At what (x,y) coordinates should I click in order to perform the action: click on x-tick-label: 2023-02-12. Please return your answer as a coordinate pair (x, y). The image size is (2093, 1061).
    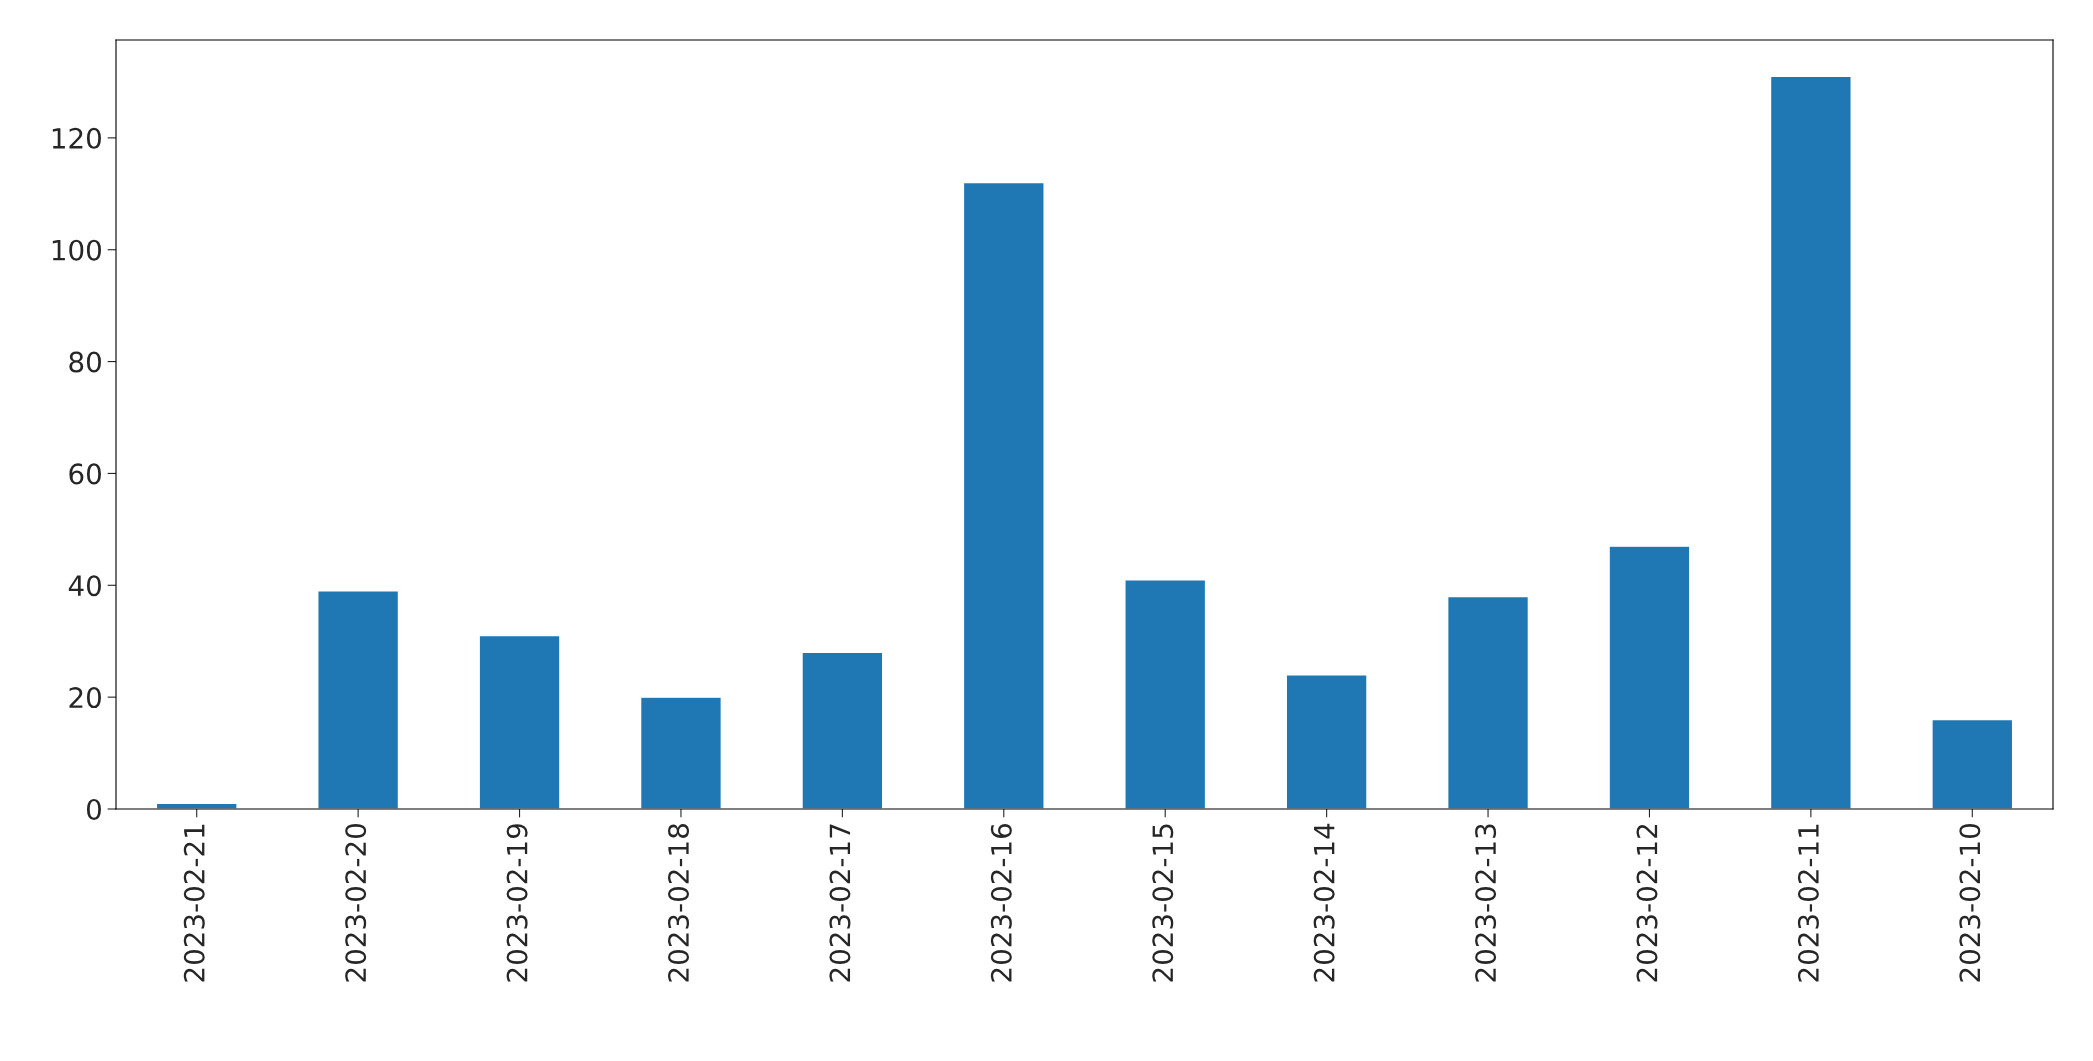
    Looking at the image, I should click on (1647, 903).